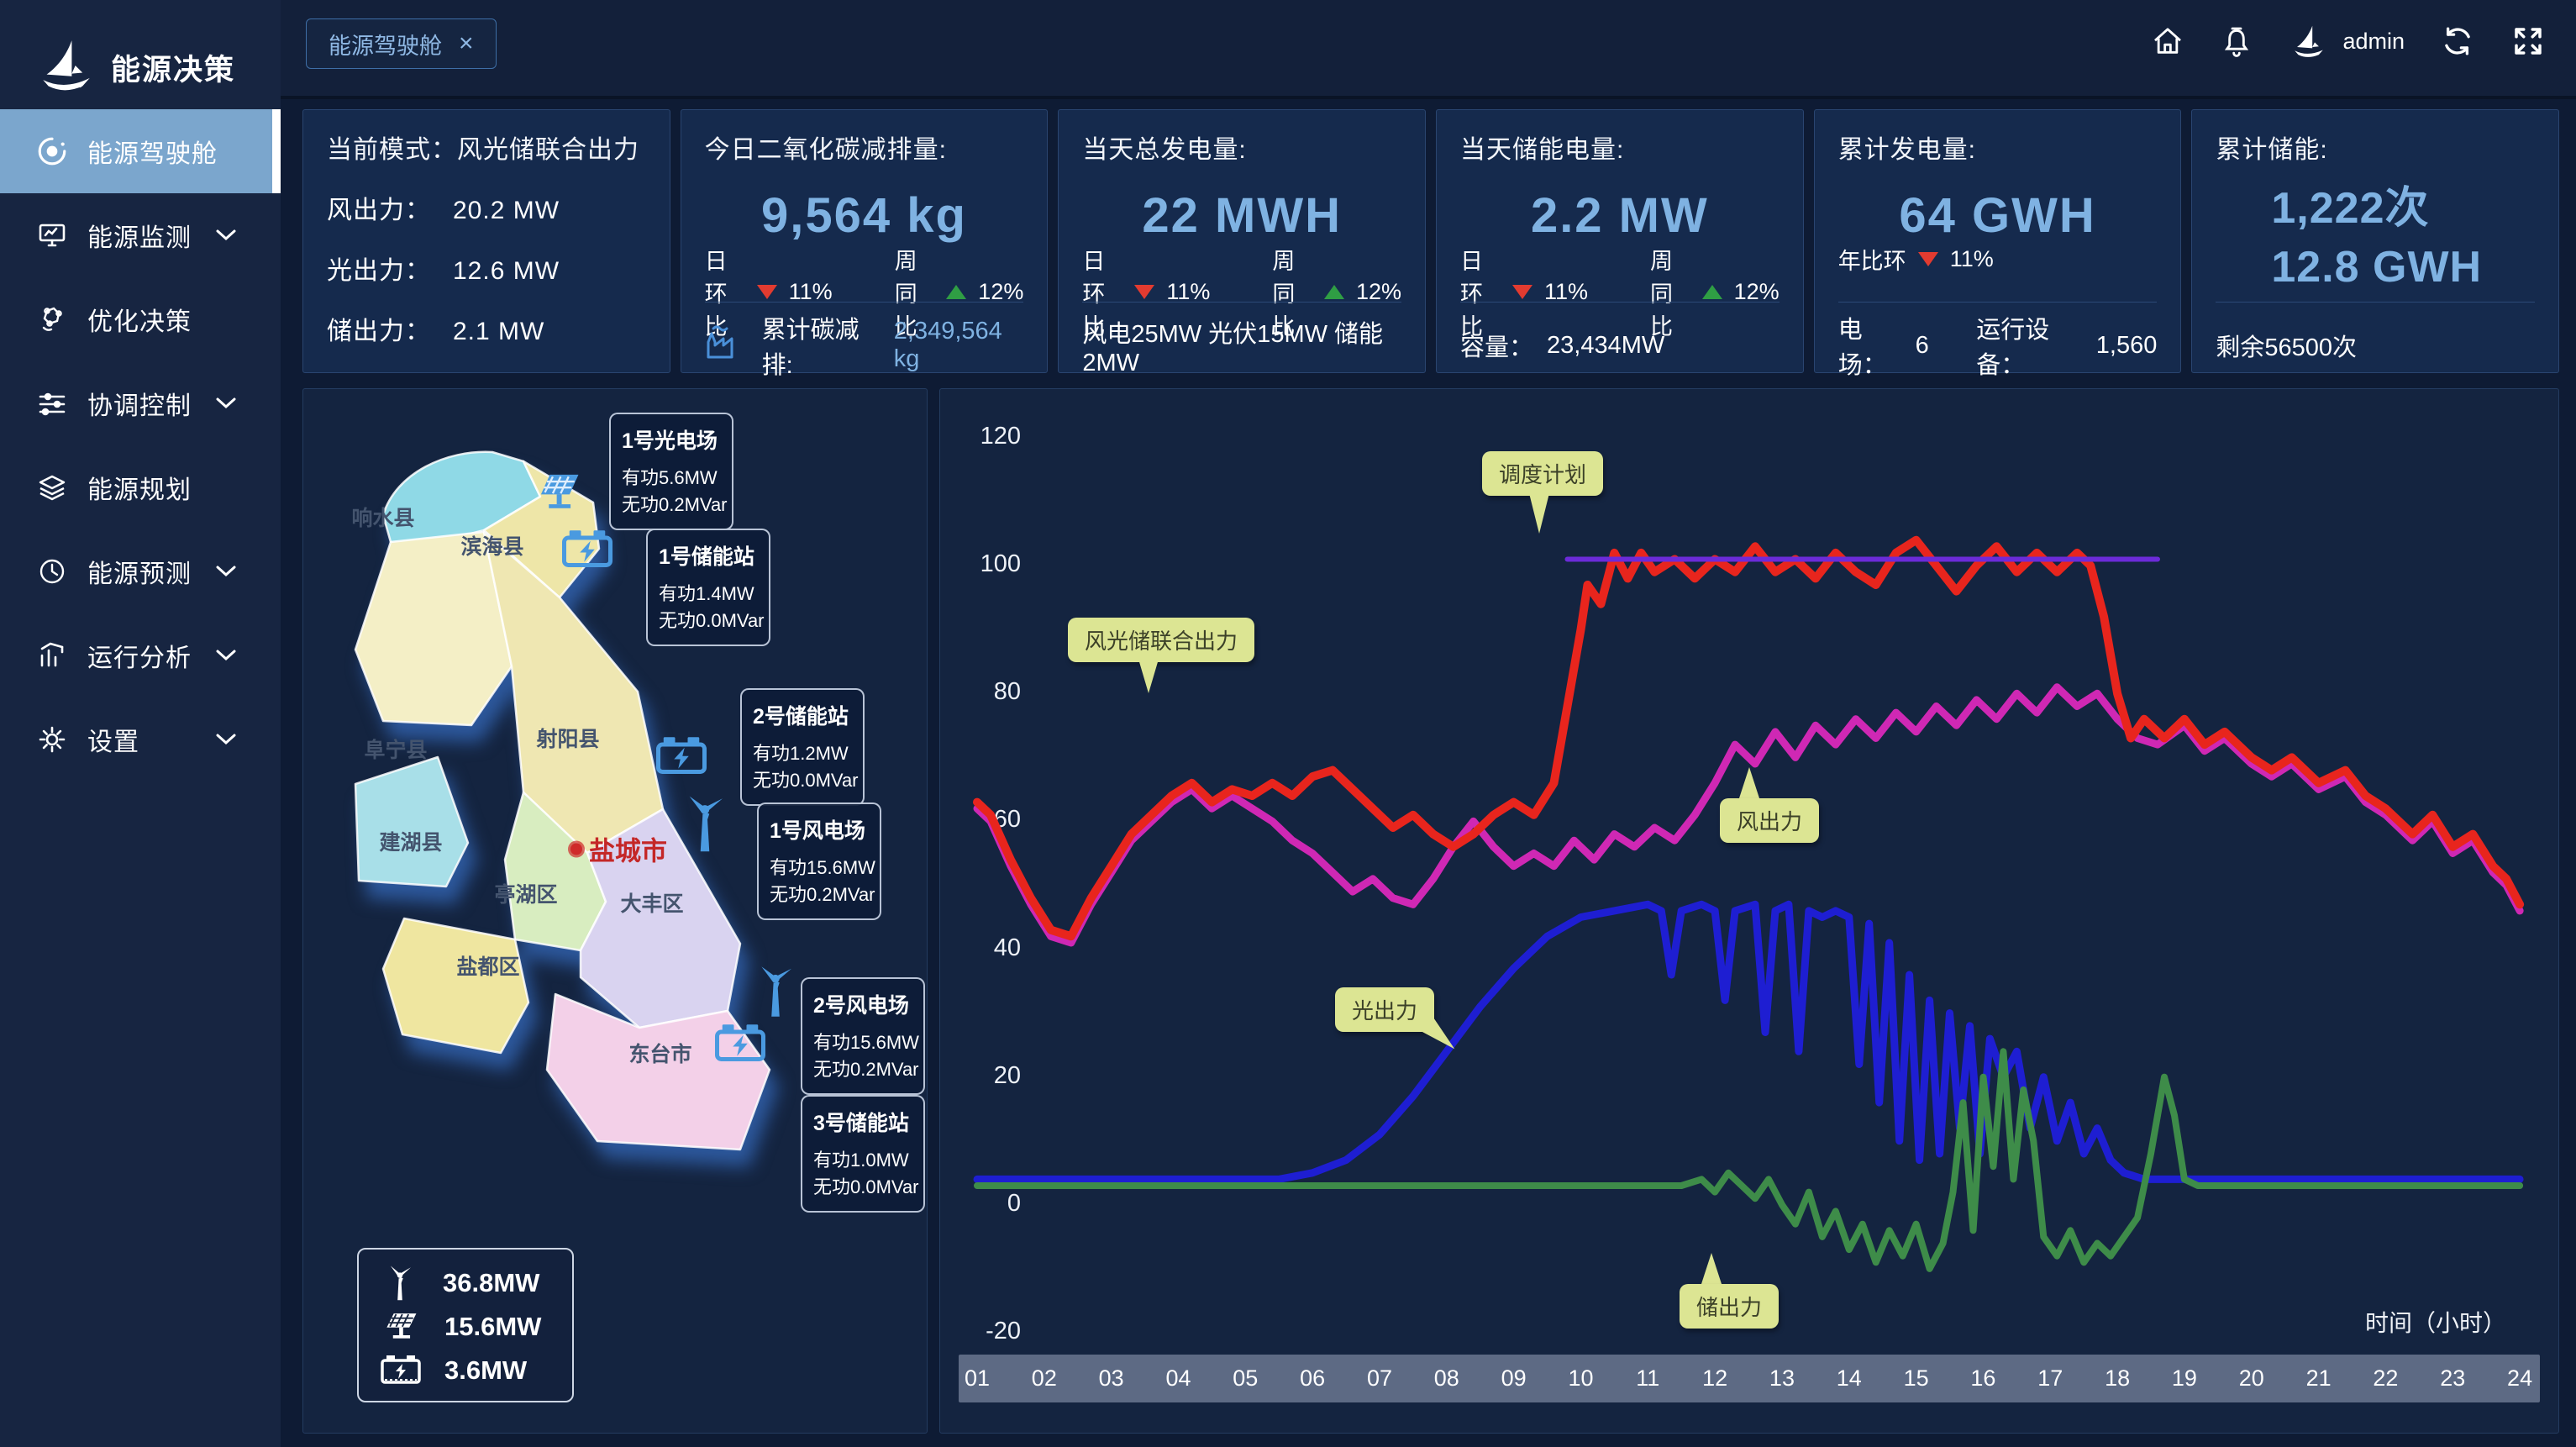 The height and width of the screenshot is (1447, 2576). What do you see at coordinates (152, 154) in the screenshot?
I see `sidebar-item-label: 能源驾驶舱` at bounding box center [152, 154].